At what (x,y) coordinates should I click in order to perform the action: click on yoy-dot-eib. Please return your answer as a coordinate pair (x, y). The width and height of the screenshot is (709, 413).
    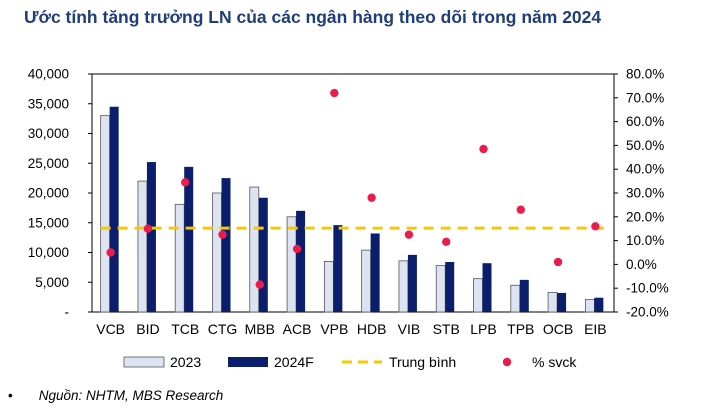
    Looking at the image, I should click on (595, 226).